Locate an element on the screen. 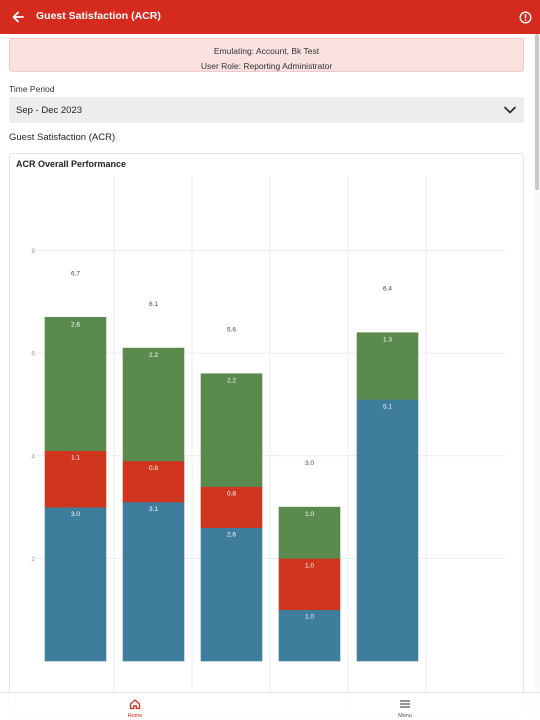 This screenshot has height=720, width=540. section-title: Guest Satisfaction (ACR) is located at coordinates (62, 137).